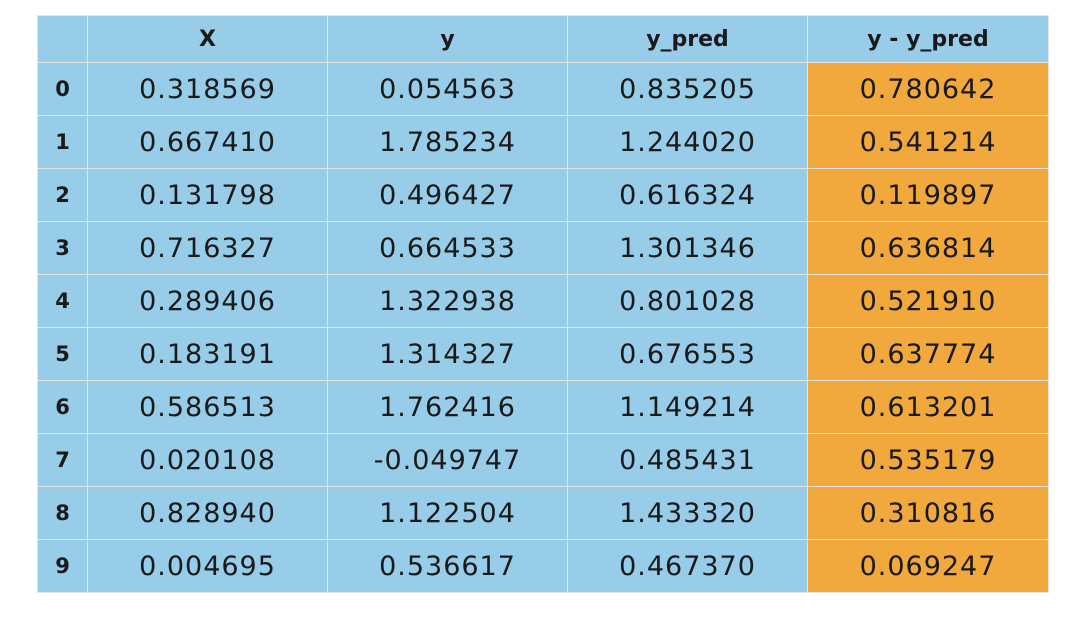 This screenshot has height=618, width=1072. What do you see at coordinates (62, 566) in the screenshot?
I see `row-index: 9` at bounding box center [62, 566].